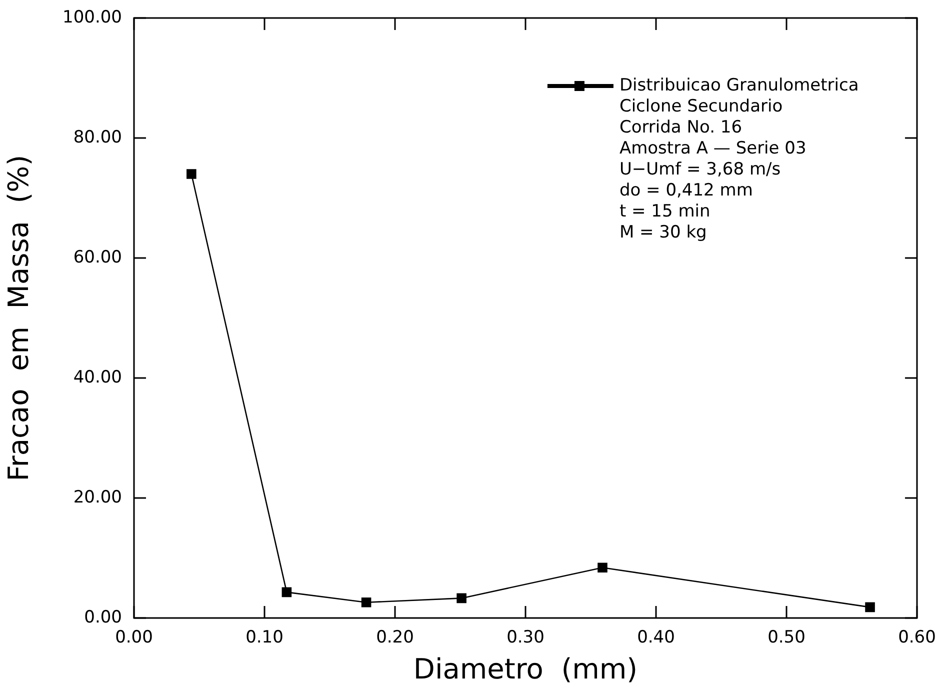 The image size is (939, 688). I want to click on legend-label: Distribuicao Granulometrica, so click(739, 85).